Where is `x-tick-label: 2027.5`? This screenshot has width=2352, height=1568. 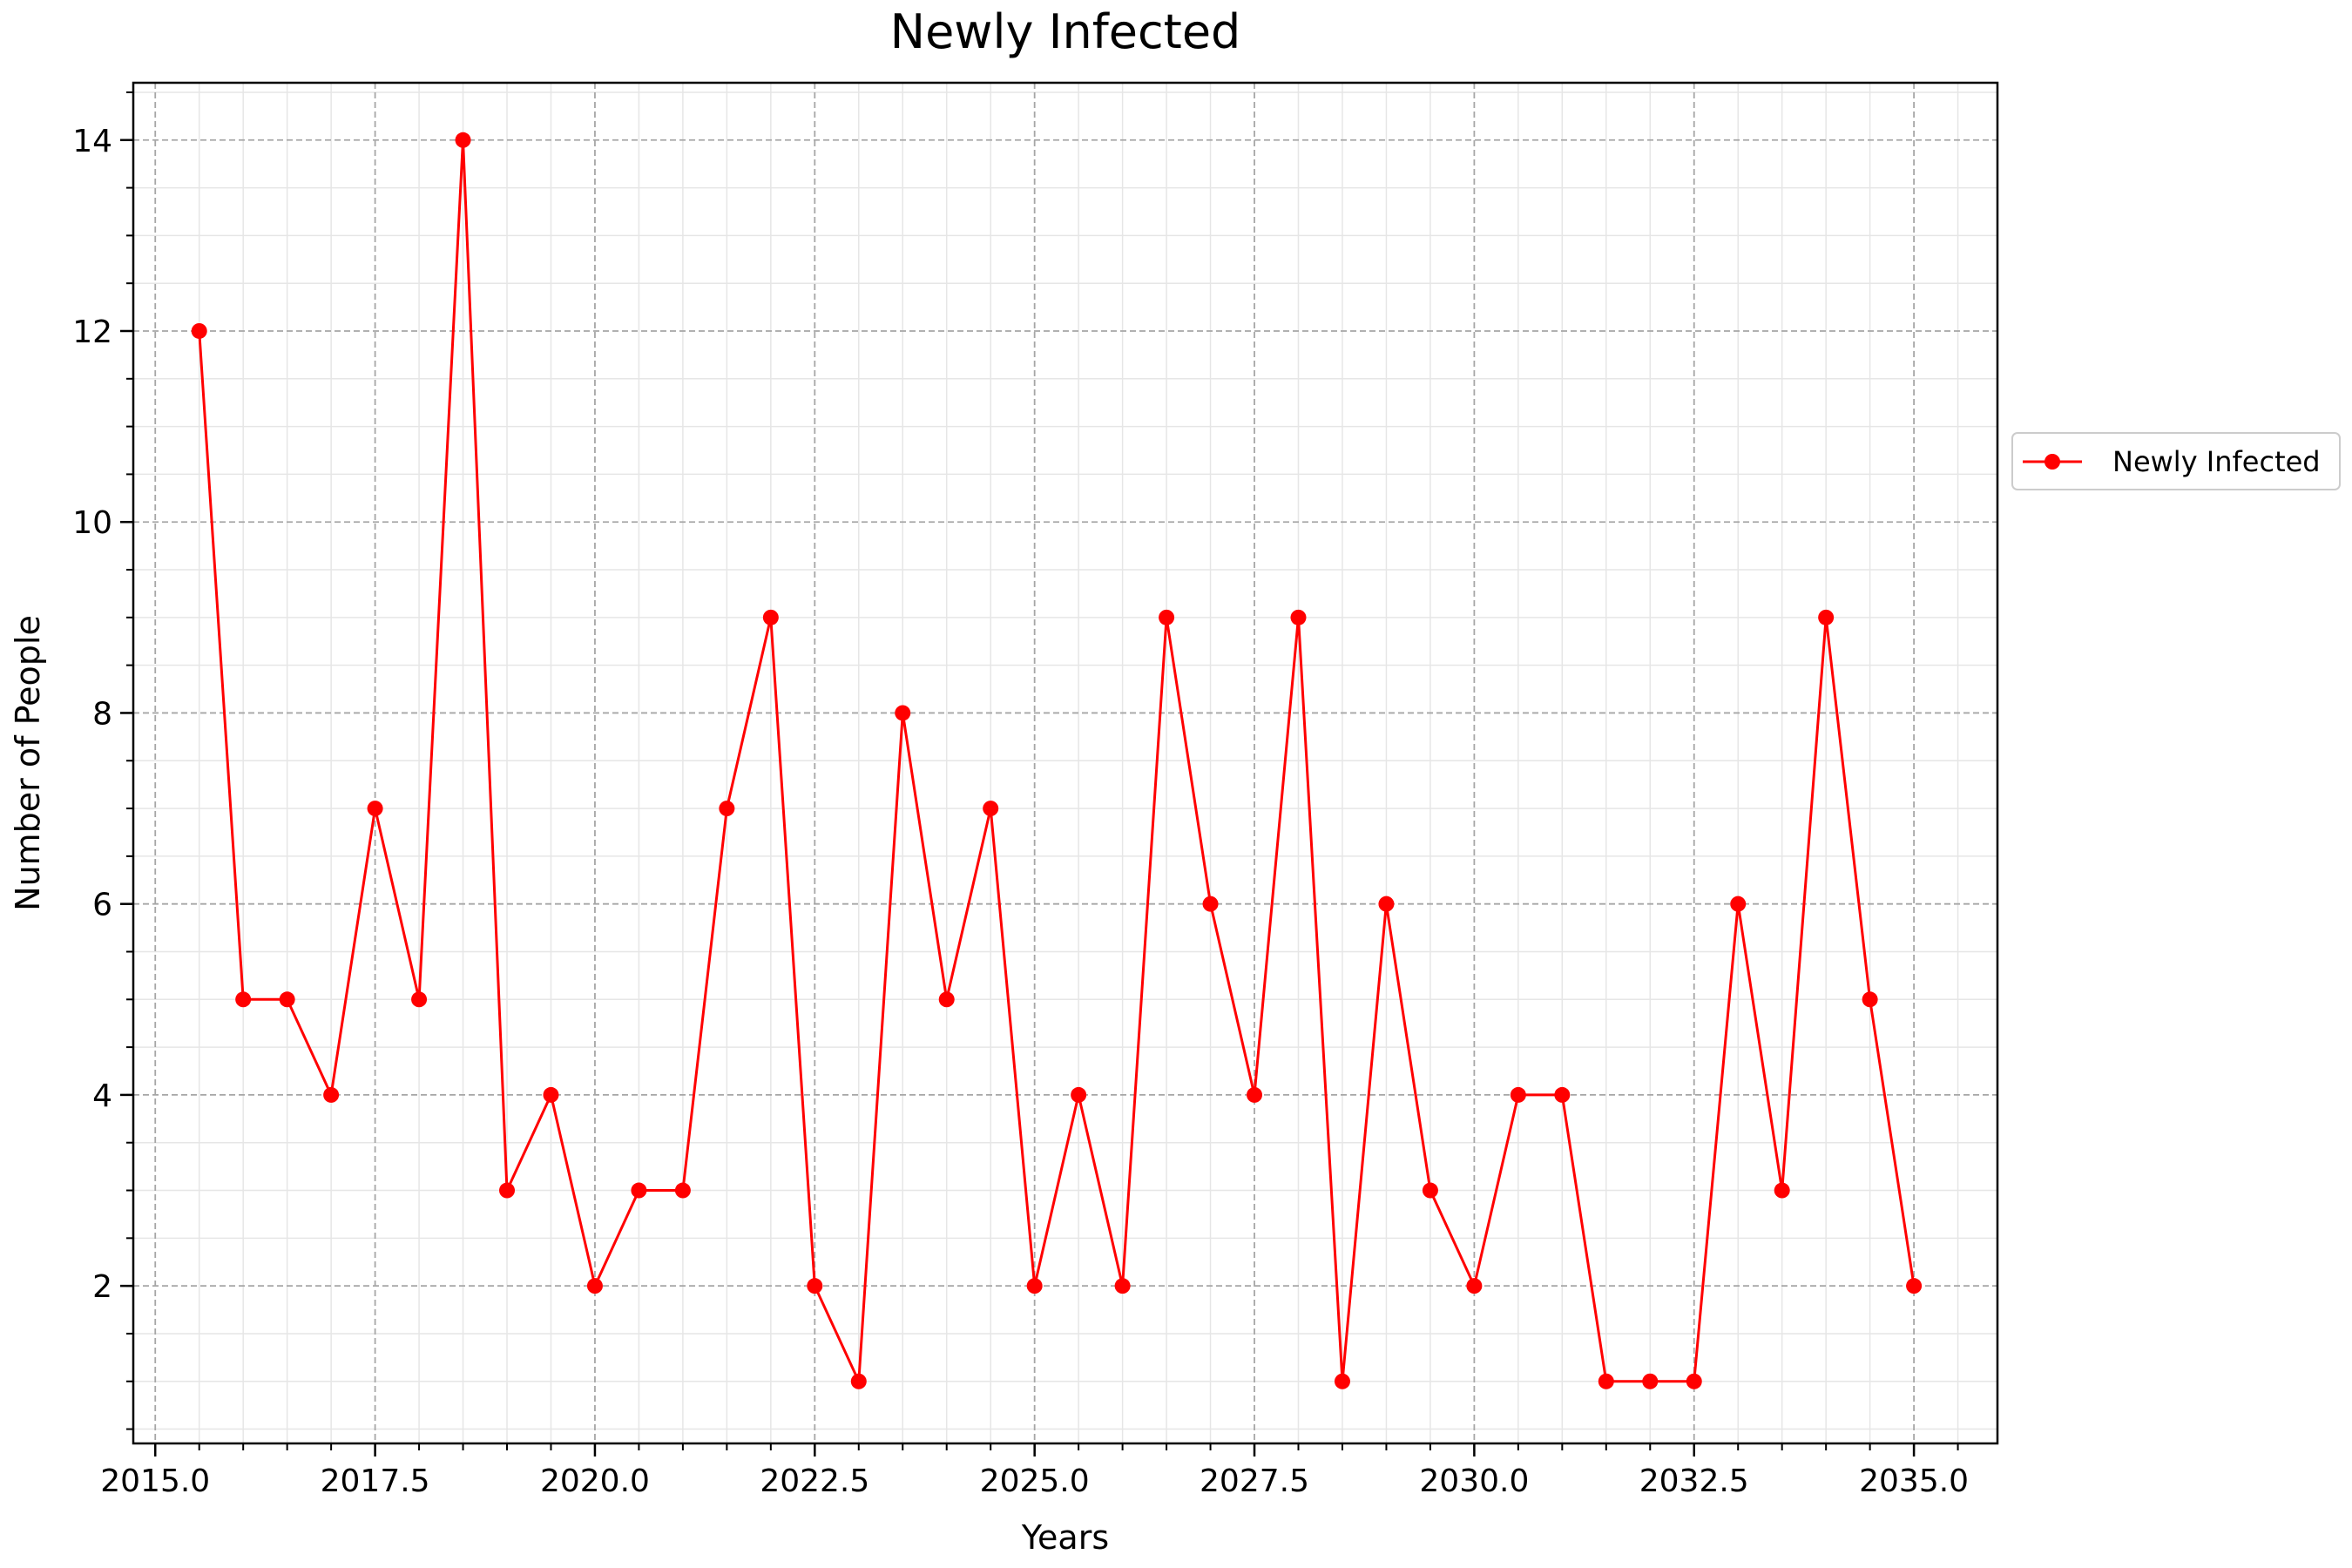
x-tick-label: 2027.5 is located at coordinates (1254, 1481).